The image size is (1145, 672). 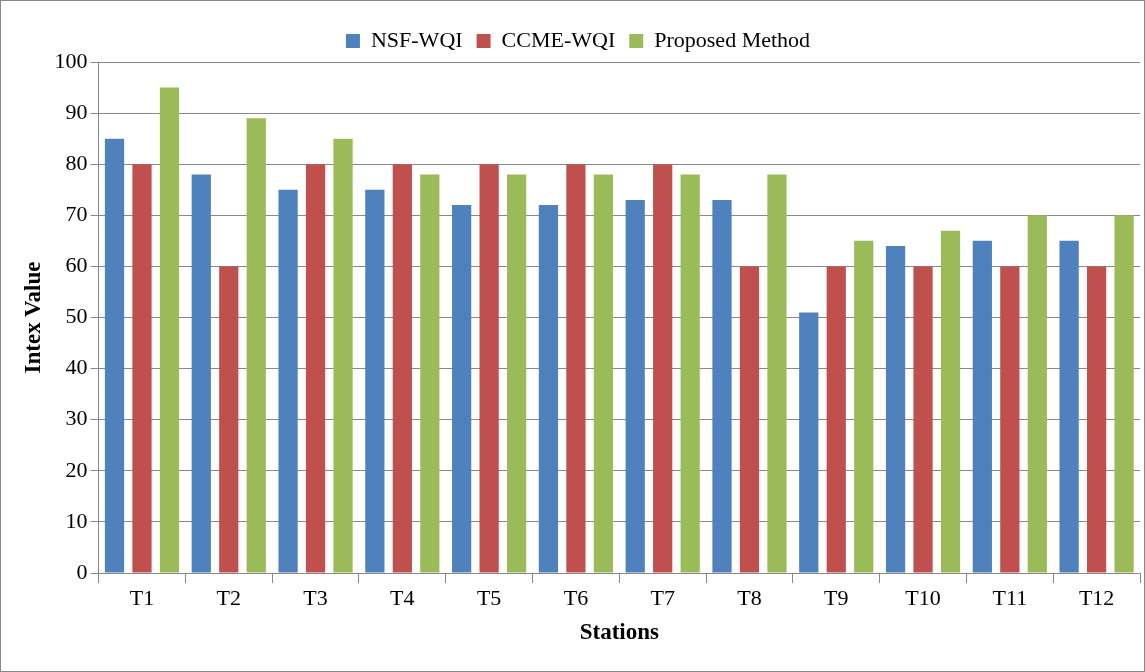 I want to click on y-tick-label: 0, so click(x=82, y=571).